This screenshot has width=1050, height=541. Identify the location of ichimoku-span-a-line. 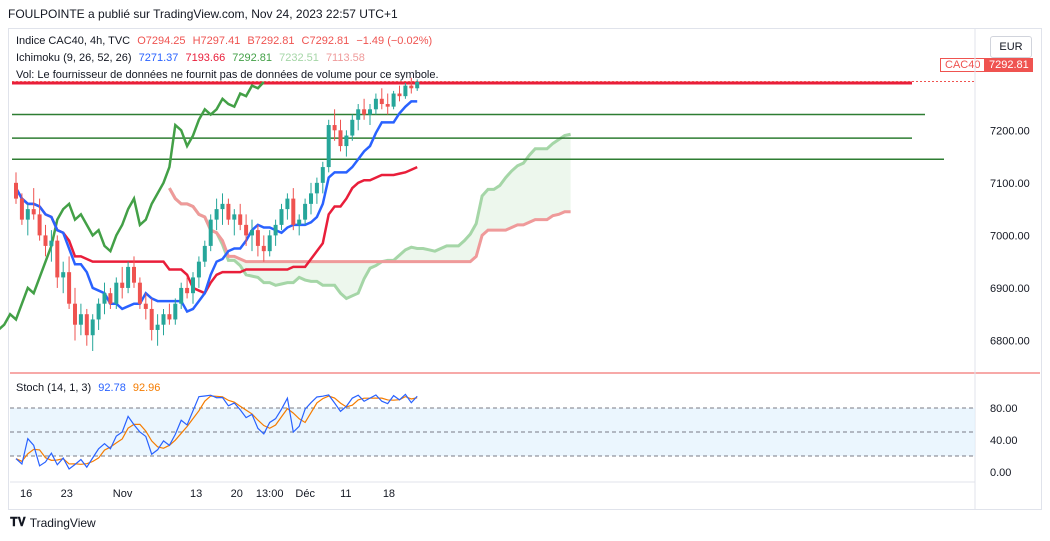
(369, 216).